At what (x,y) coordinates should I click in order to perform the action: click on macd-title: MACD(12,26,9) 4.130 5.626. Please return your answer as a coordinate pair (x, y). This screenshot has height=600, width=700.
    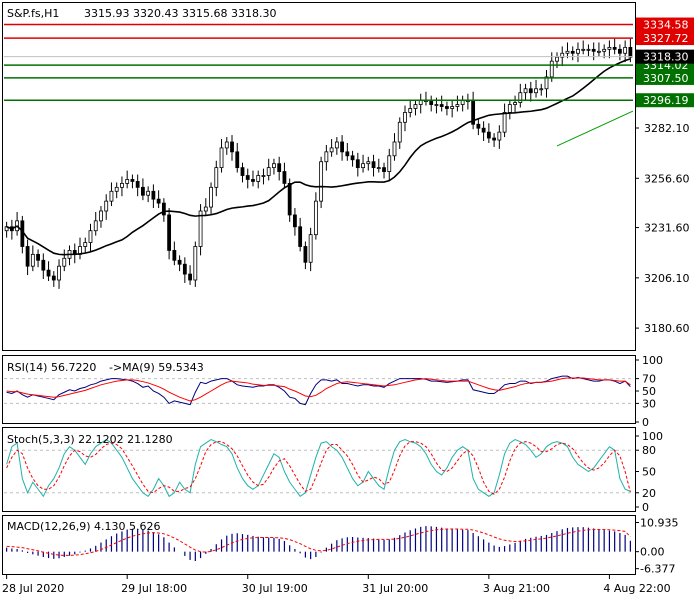
    Looking at the image, I should click on (84, 526).